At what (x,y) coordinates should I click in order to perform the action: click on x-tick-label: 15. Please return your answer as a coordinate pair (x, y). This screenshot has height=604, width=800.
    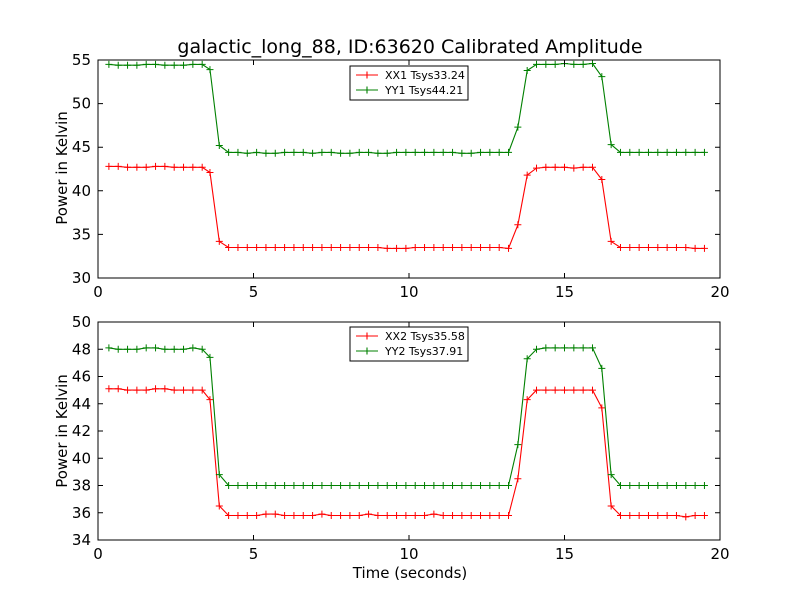
    Looking at the image, I should click on (564, 292).